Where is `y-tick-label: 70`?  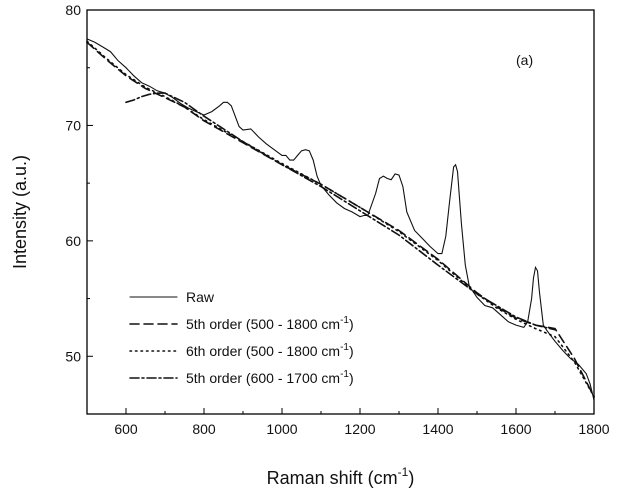
y-tick-label: 70 is located at coordinates (73, 125).